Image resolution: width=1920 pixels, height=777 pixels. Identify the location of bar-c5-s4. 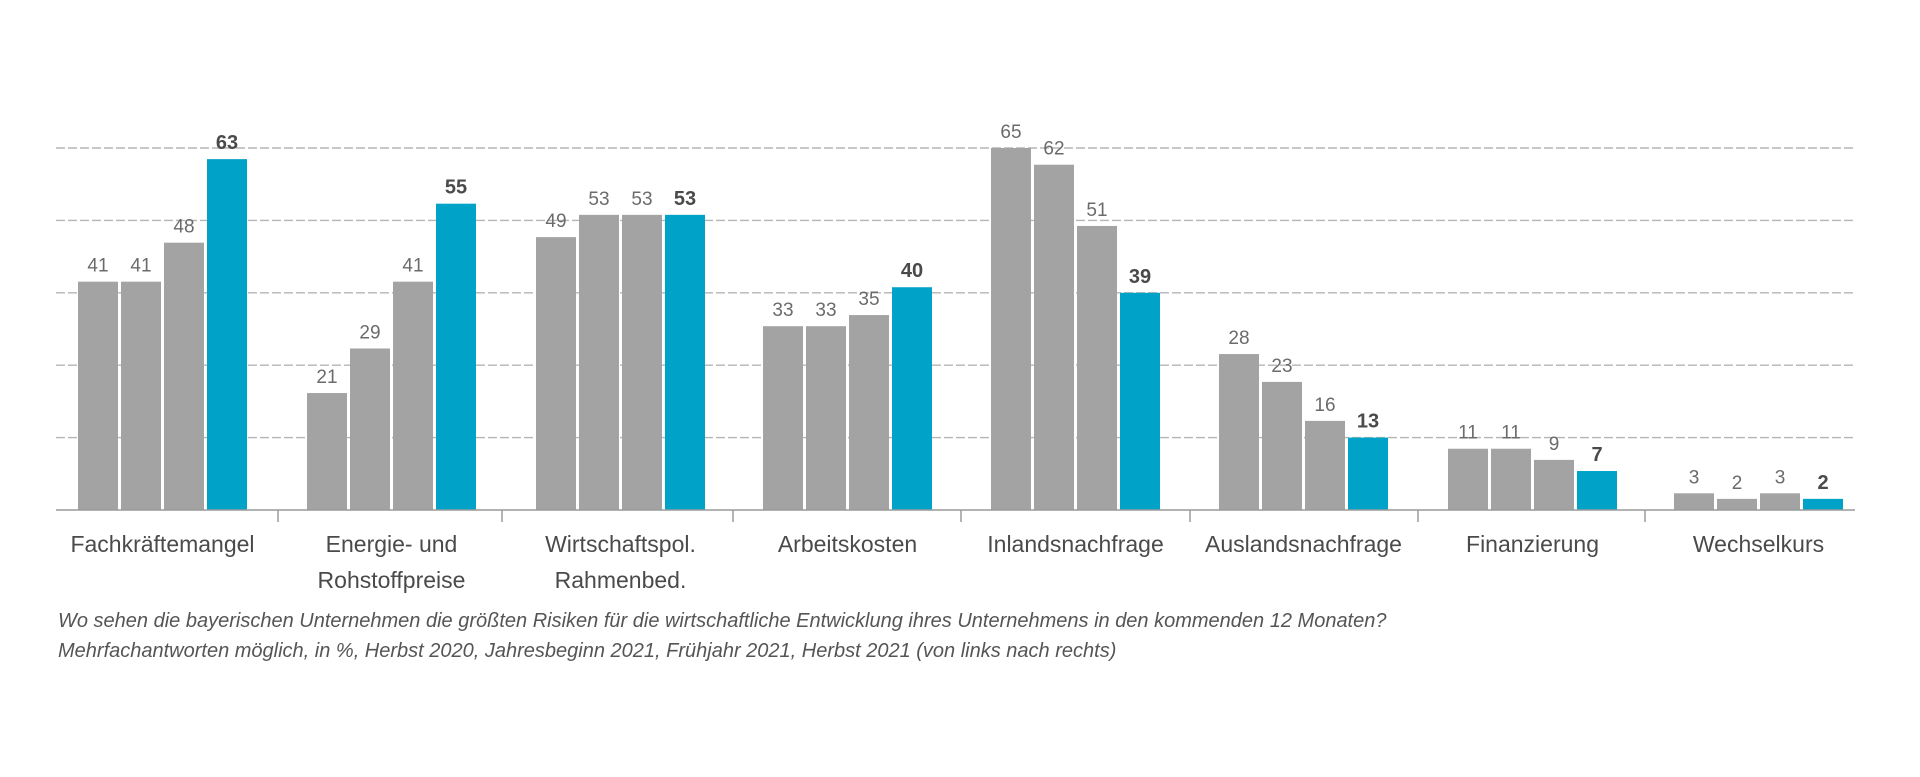
(1140, 401).